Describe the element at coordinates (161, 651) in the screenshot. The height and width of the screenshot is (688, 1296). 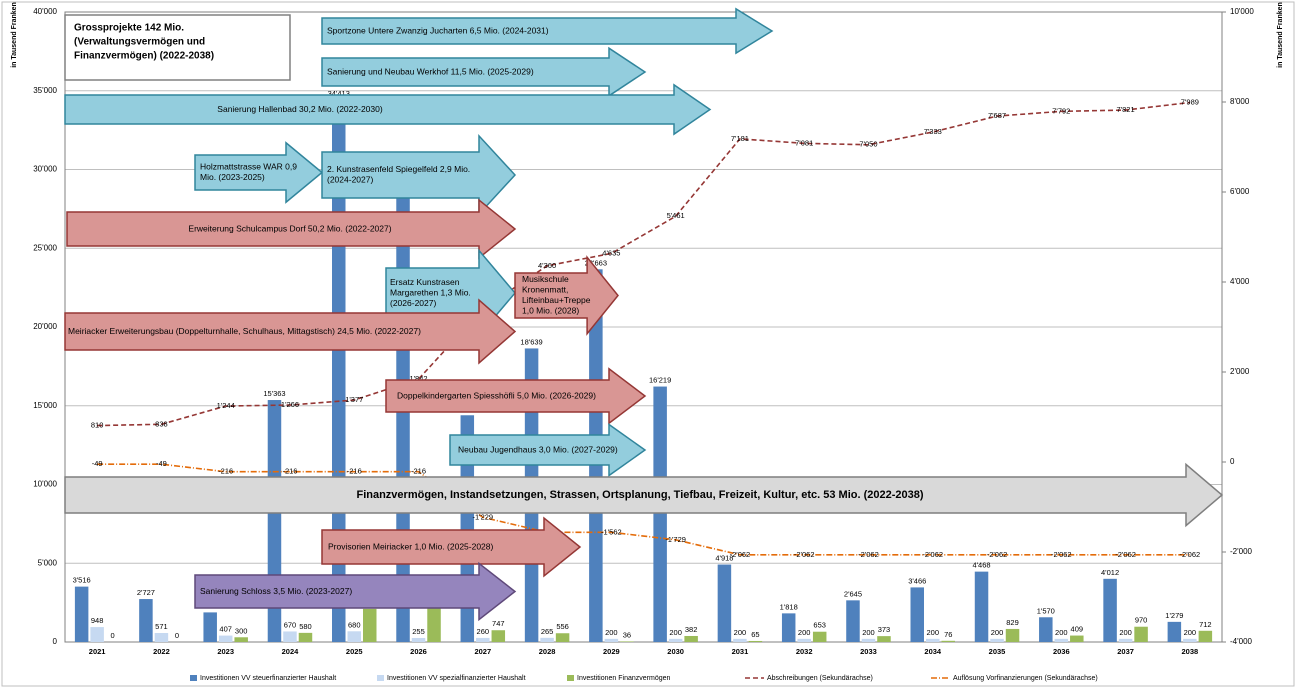
I see `x-tick-label: 2022` at that location.